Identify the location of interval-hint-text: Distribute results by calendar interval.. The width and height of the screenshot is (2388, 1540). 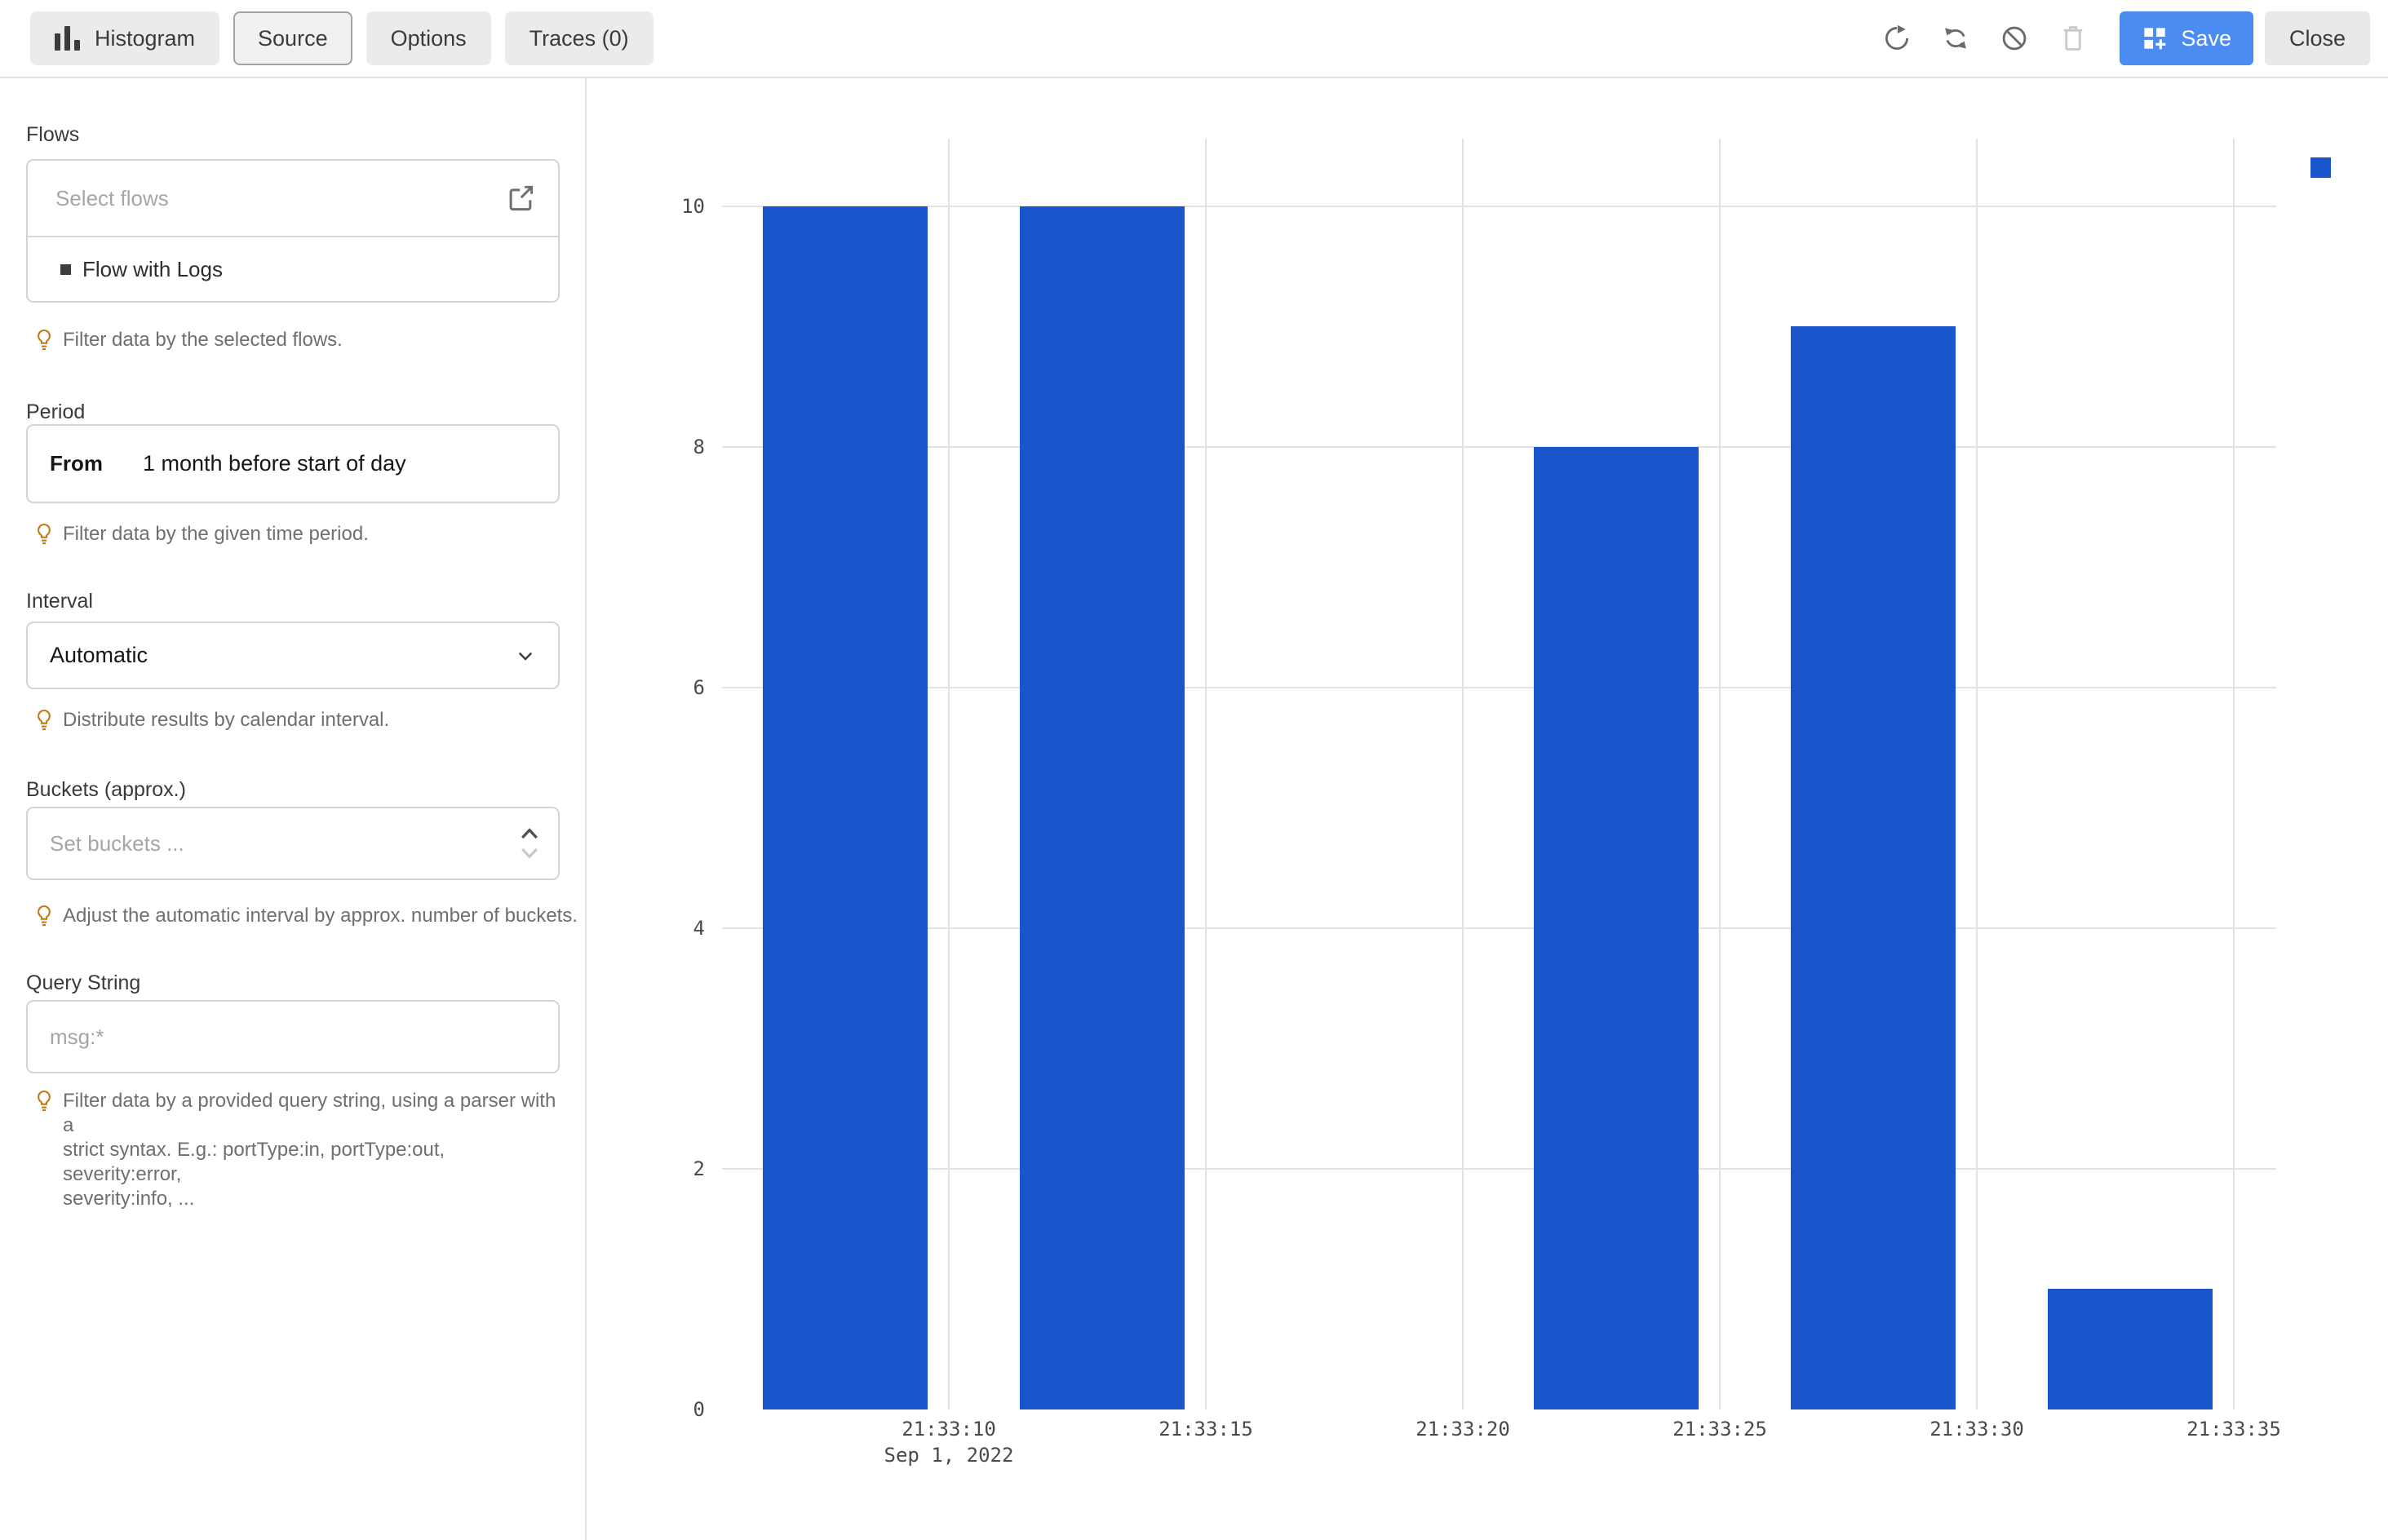
(226, 720).